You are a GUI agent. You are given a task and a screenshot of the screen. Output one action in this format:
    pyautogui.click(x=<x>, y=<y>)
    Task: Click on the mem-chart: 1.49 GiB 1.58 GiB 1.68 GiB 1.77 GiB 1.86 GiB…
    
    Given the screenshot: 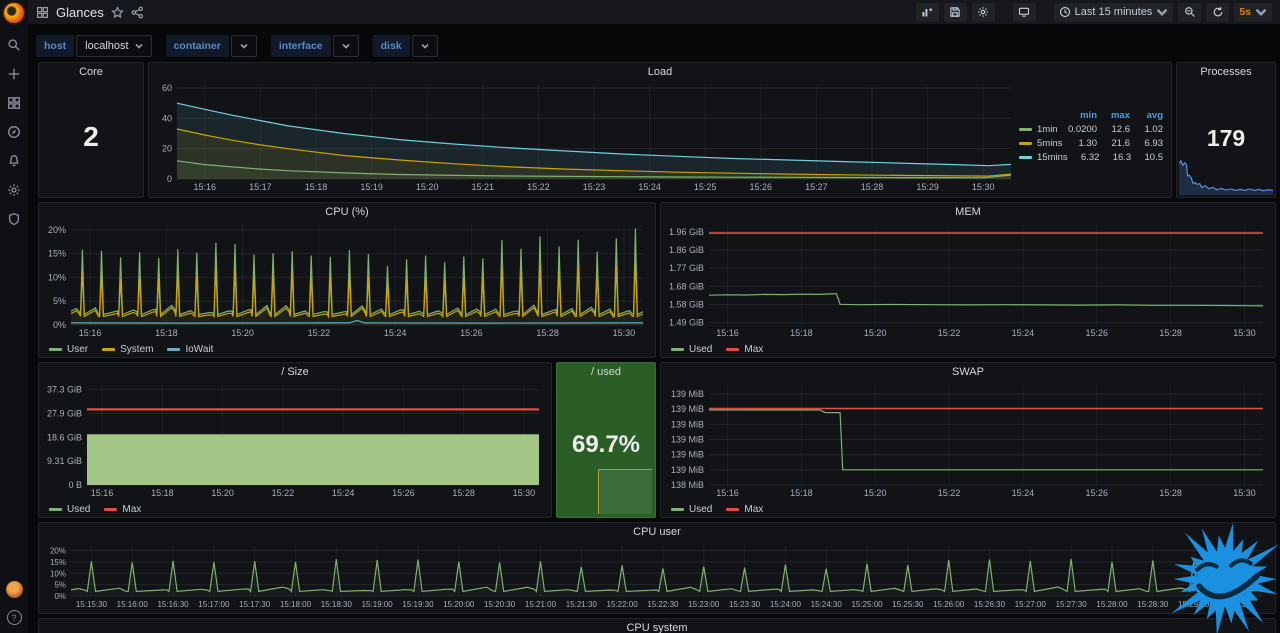 What is the action you would take?
    pyautogui.click(x=967, y=279)
    